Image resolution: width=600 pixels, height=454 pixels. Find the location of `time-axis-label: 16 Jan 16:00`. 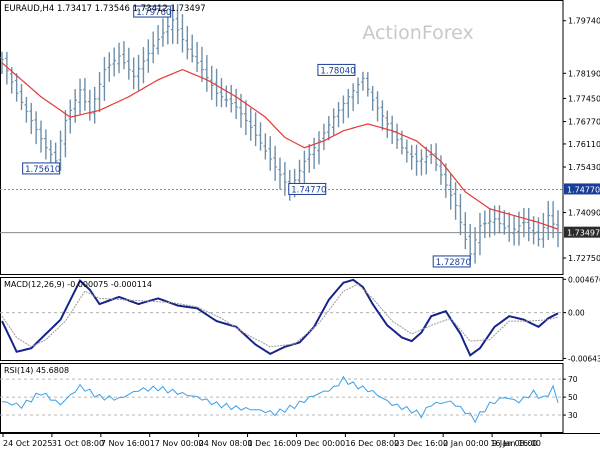

time-axis-label: 16 Jan 16:00 is located at coordinates (515, 443).